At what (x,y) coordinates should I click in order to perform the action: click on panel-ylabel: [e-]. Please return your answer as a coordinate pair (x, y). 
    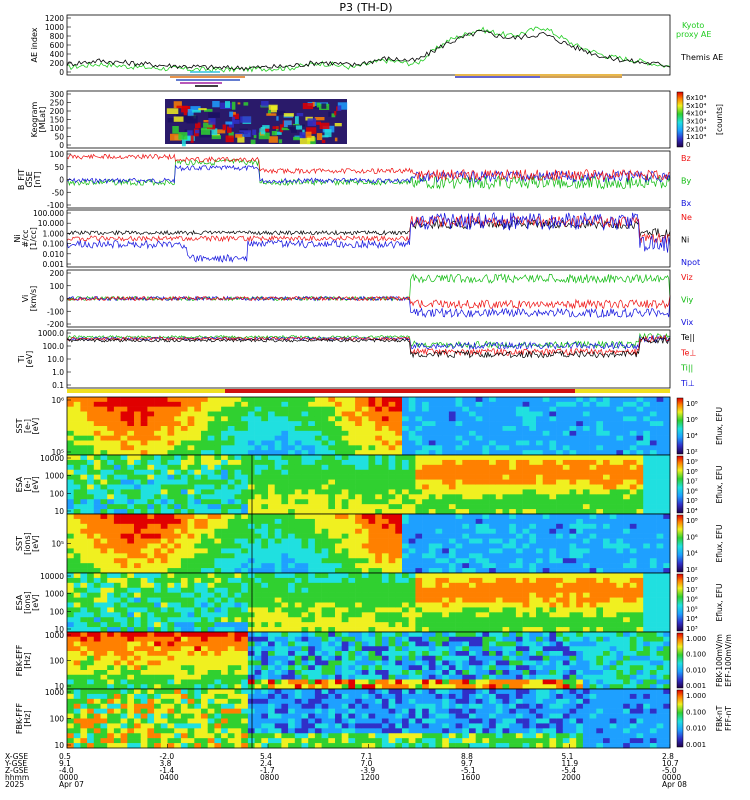
    Looking at the image, I should click on (27, 426).